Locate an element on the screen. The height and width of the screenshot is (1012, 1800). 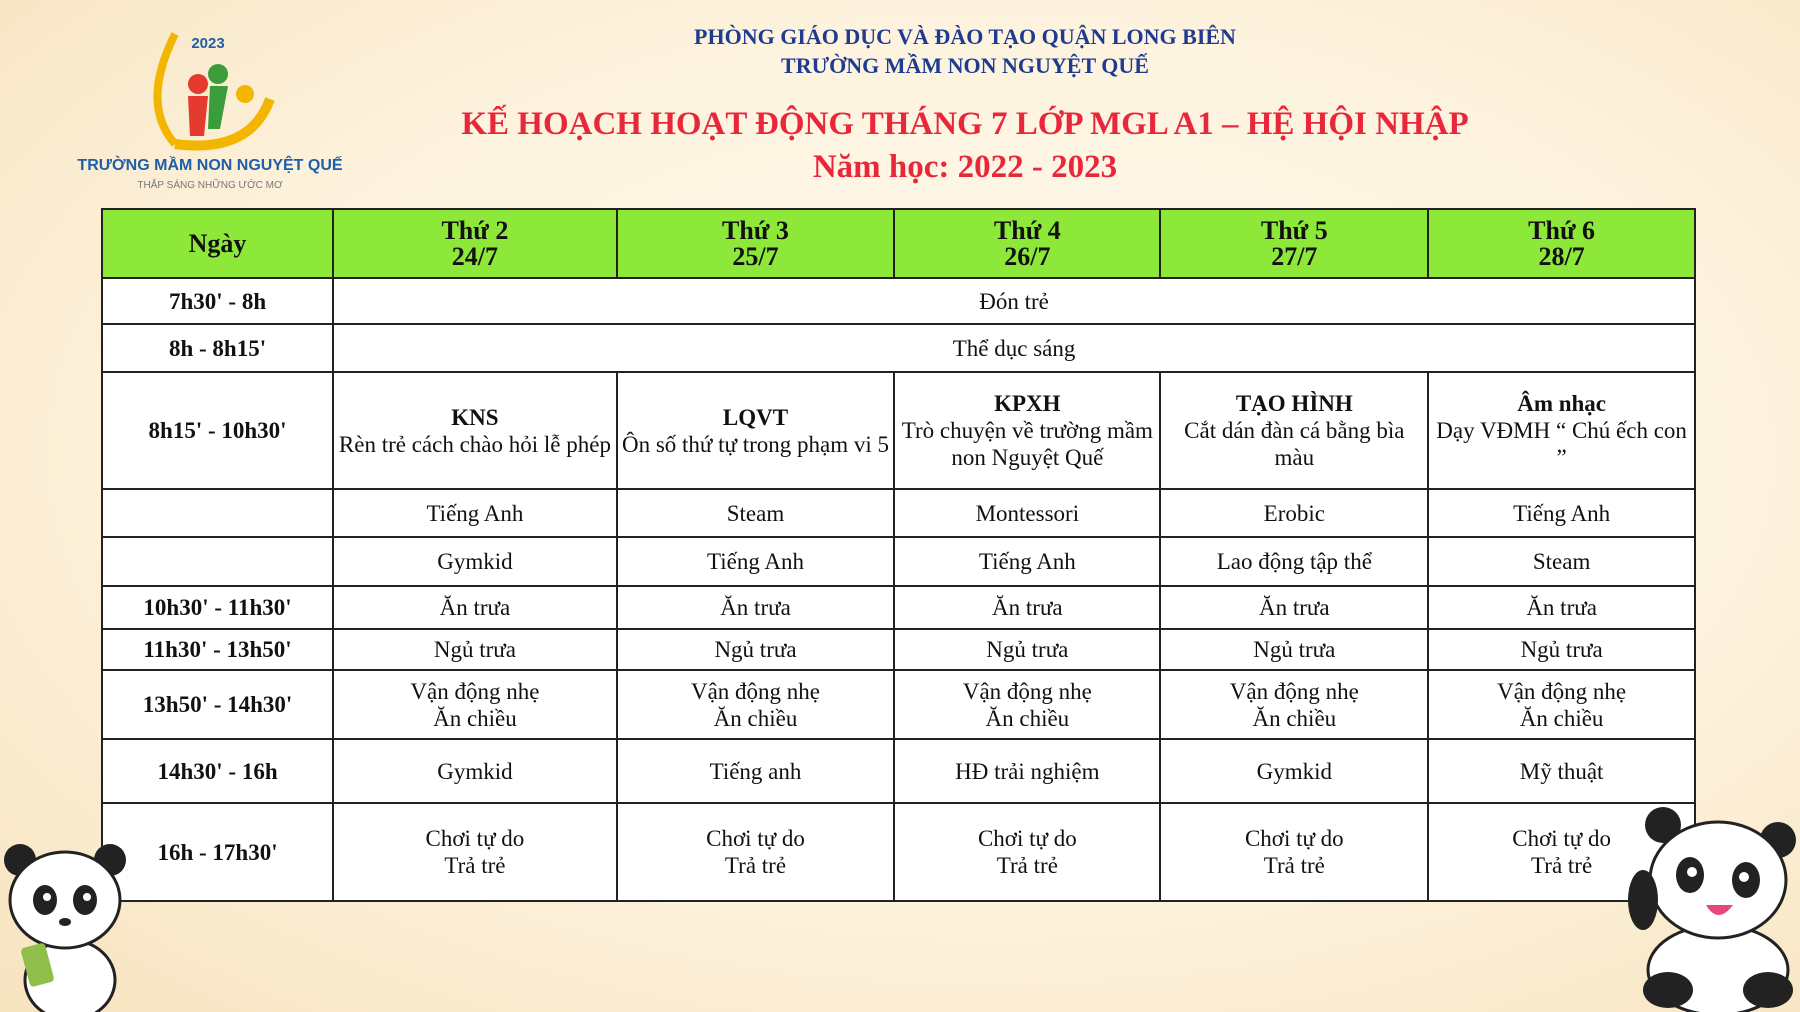
day-header: Thứ 3 25/7 is located at coordinates (755, 243).